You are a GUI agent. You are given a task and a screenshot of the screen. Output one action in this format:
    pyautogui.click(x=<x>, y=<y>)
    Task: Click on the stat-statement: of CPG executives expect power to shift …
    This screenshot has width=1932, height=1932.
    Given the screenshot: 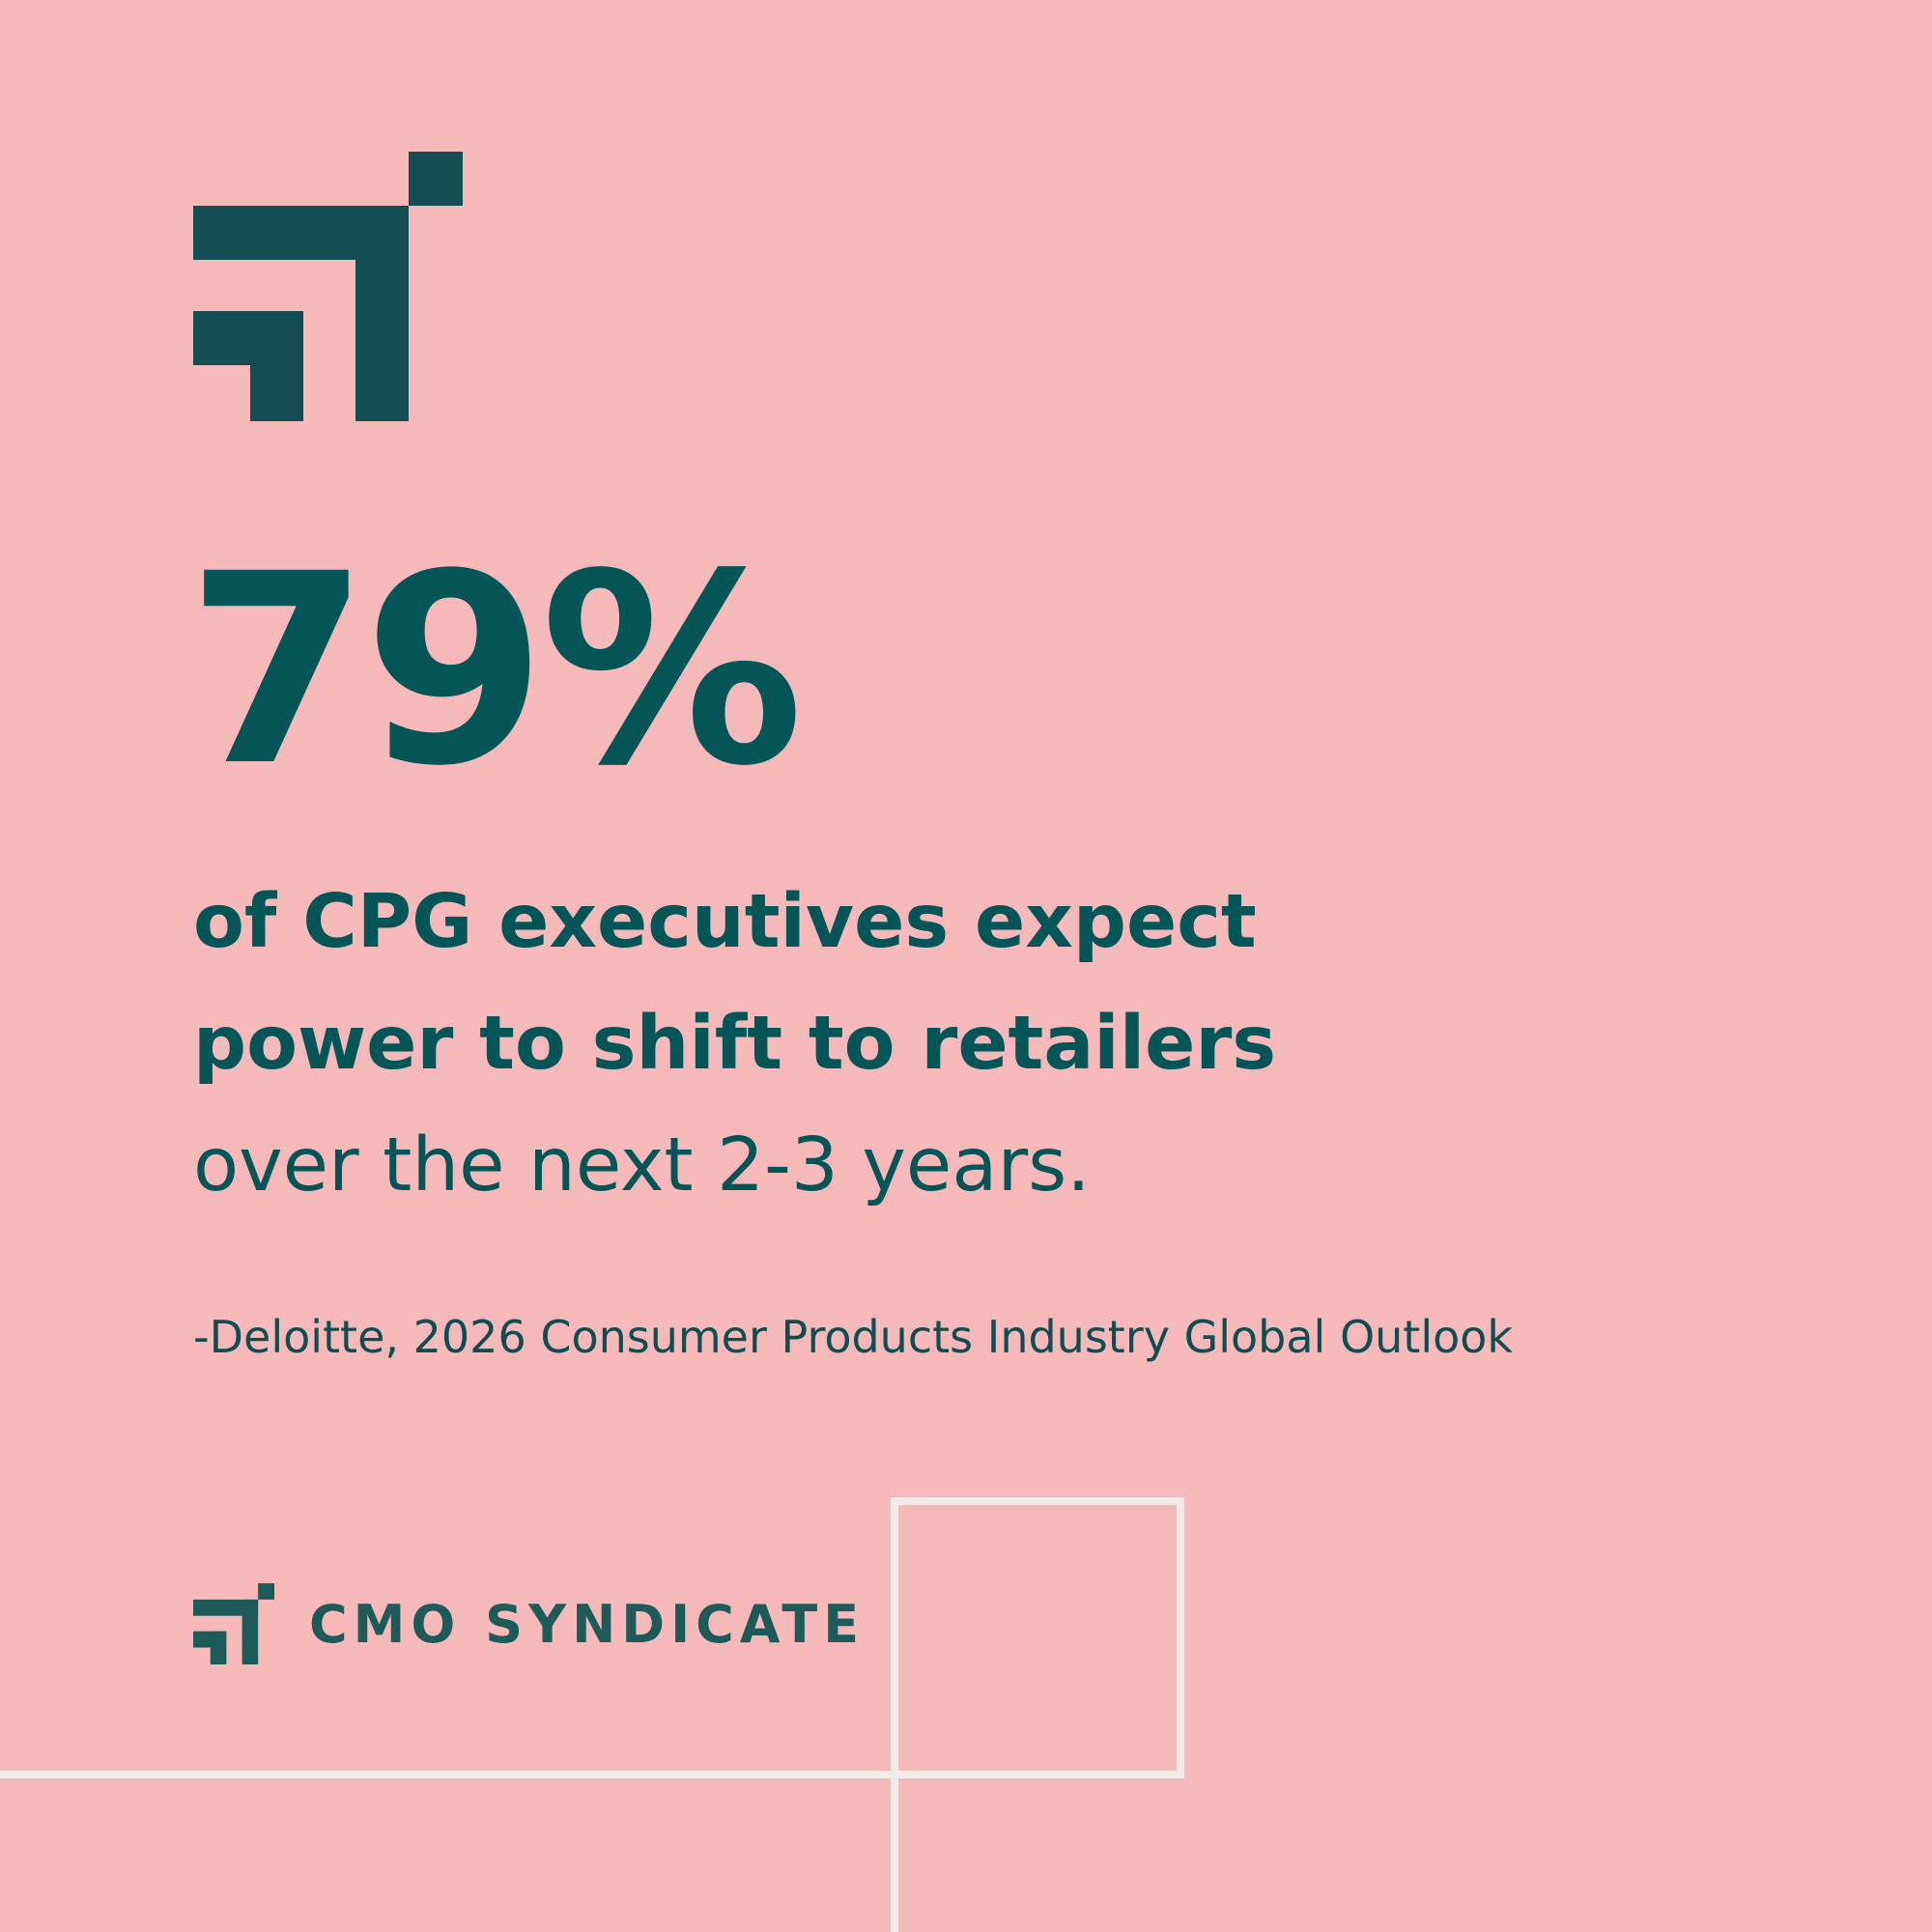 What is the action you would take?
    pyautogui.click(x=917, y=1044)
    